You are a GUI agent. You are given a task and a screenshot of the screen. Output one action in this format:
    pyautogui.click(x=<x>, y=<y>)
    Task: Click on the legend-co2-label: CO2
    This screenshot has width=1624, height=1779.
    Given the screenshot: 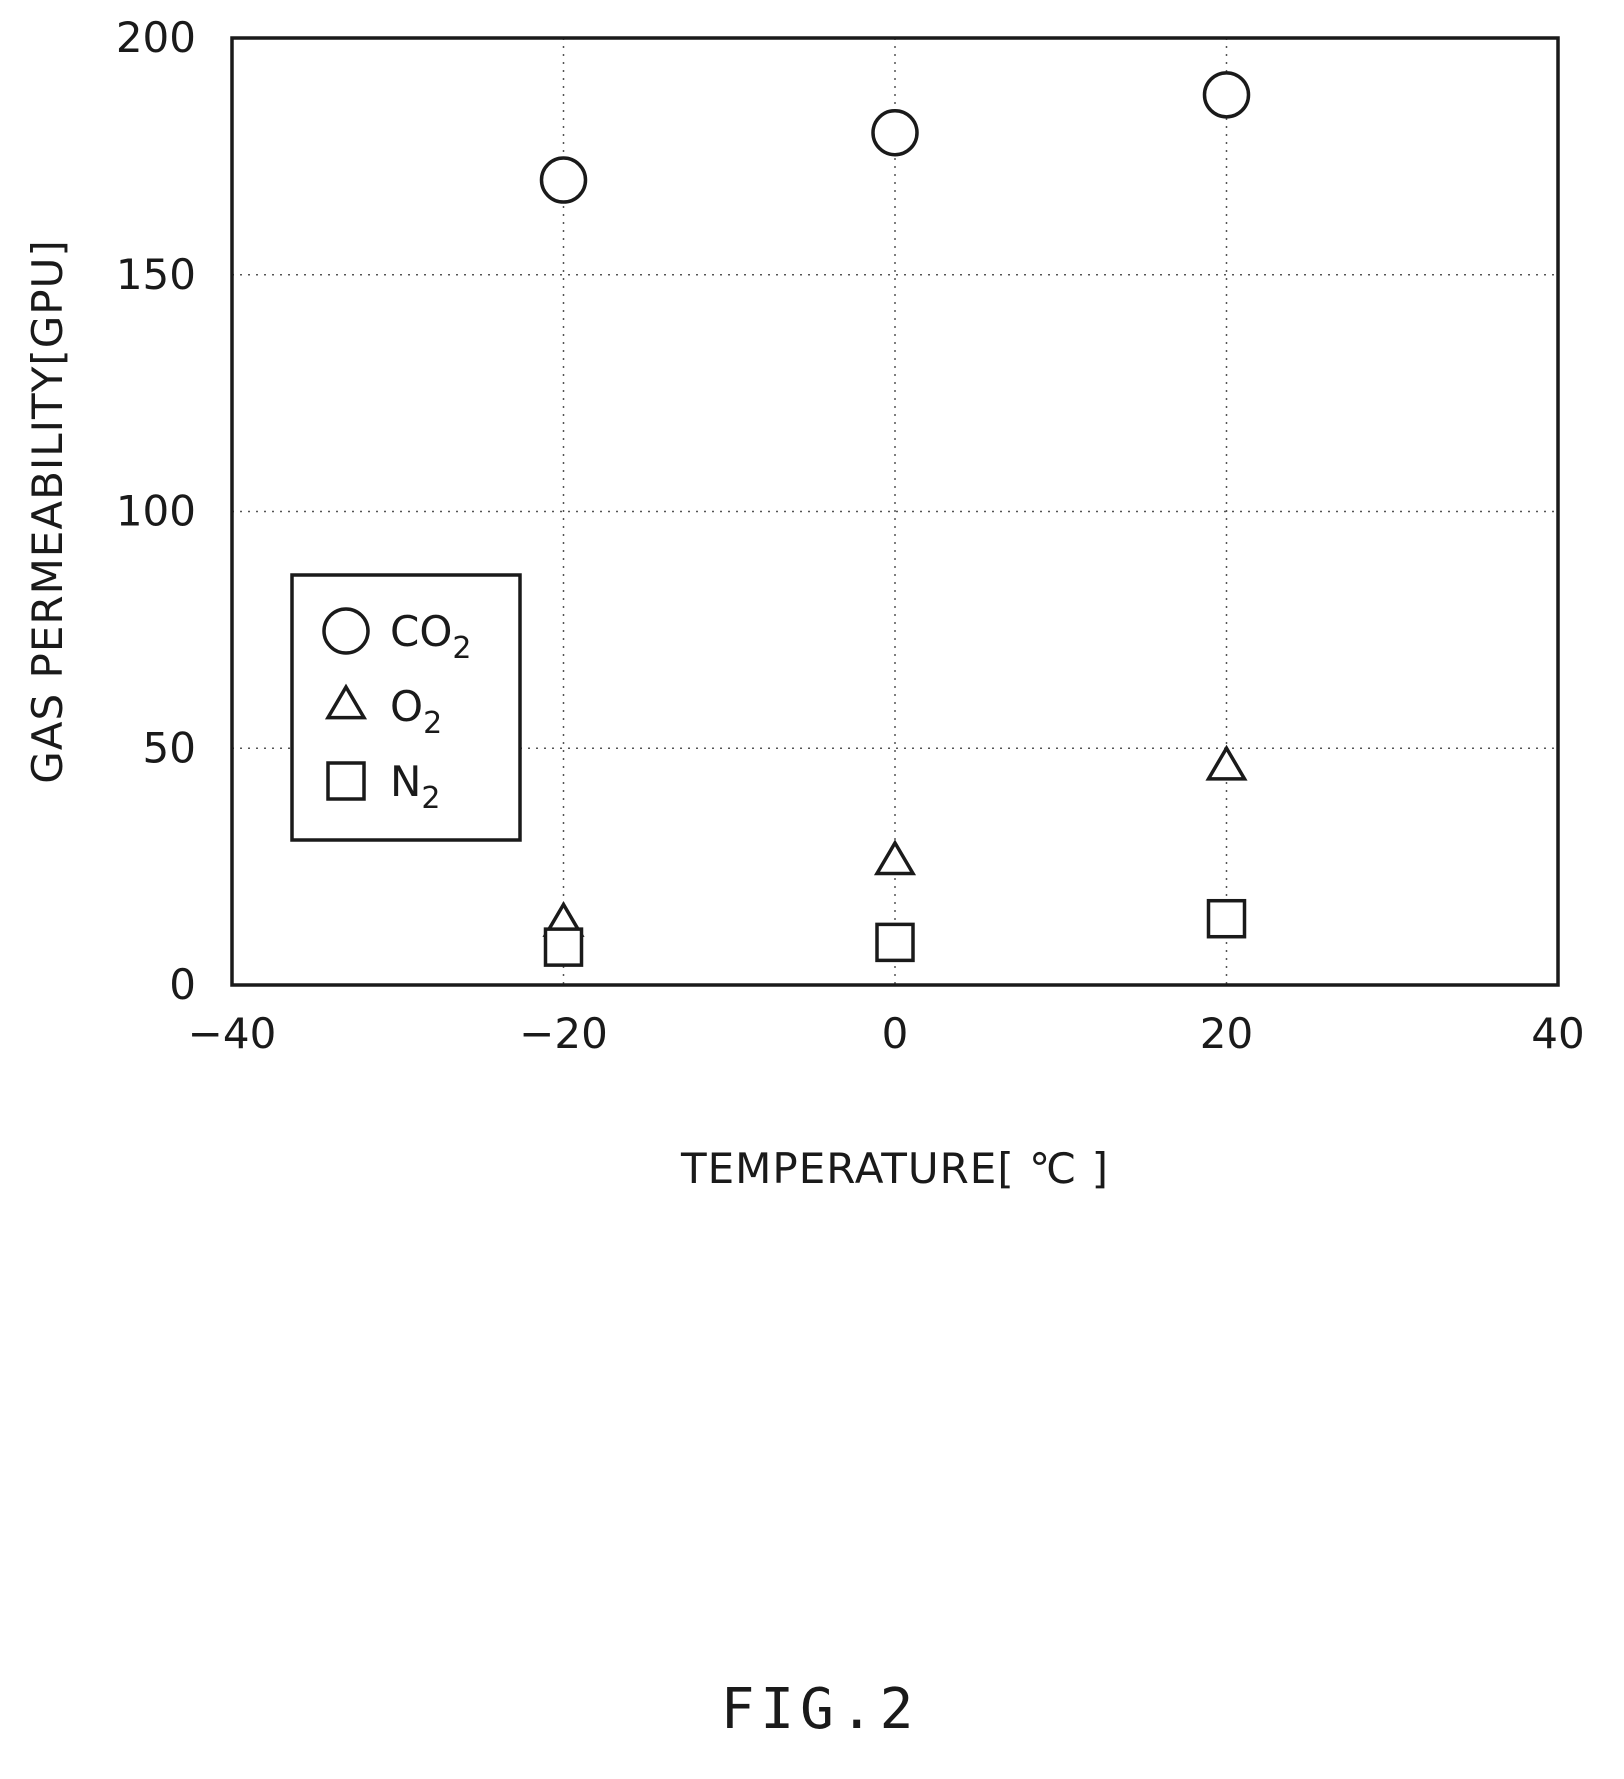 What is the action you would take?
    pyautogui.click(x=430, y=636)
    